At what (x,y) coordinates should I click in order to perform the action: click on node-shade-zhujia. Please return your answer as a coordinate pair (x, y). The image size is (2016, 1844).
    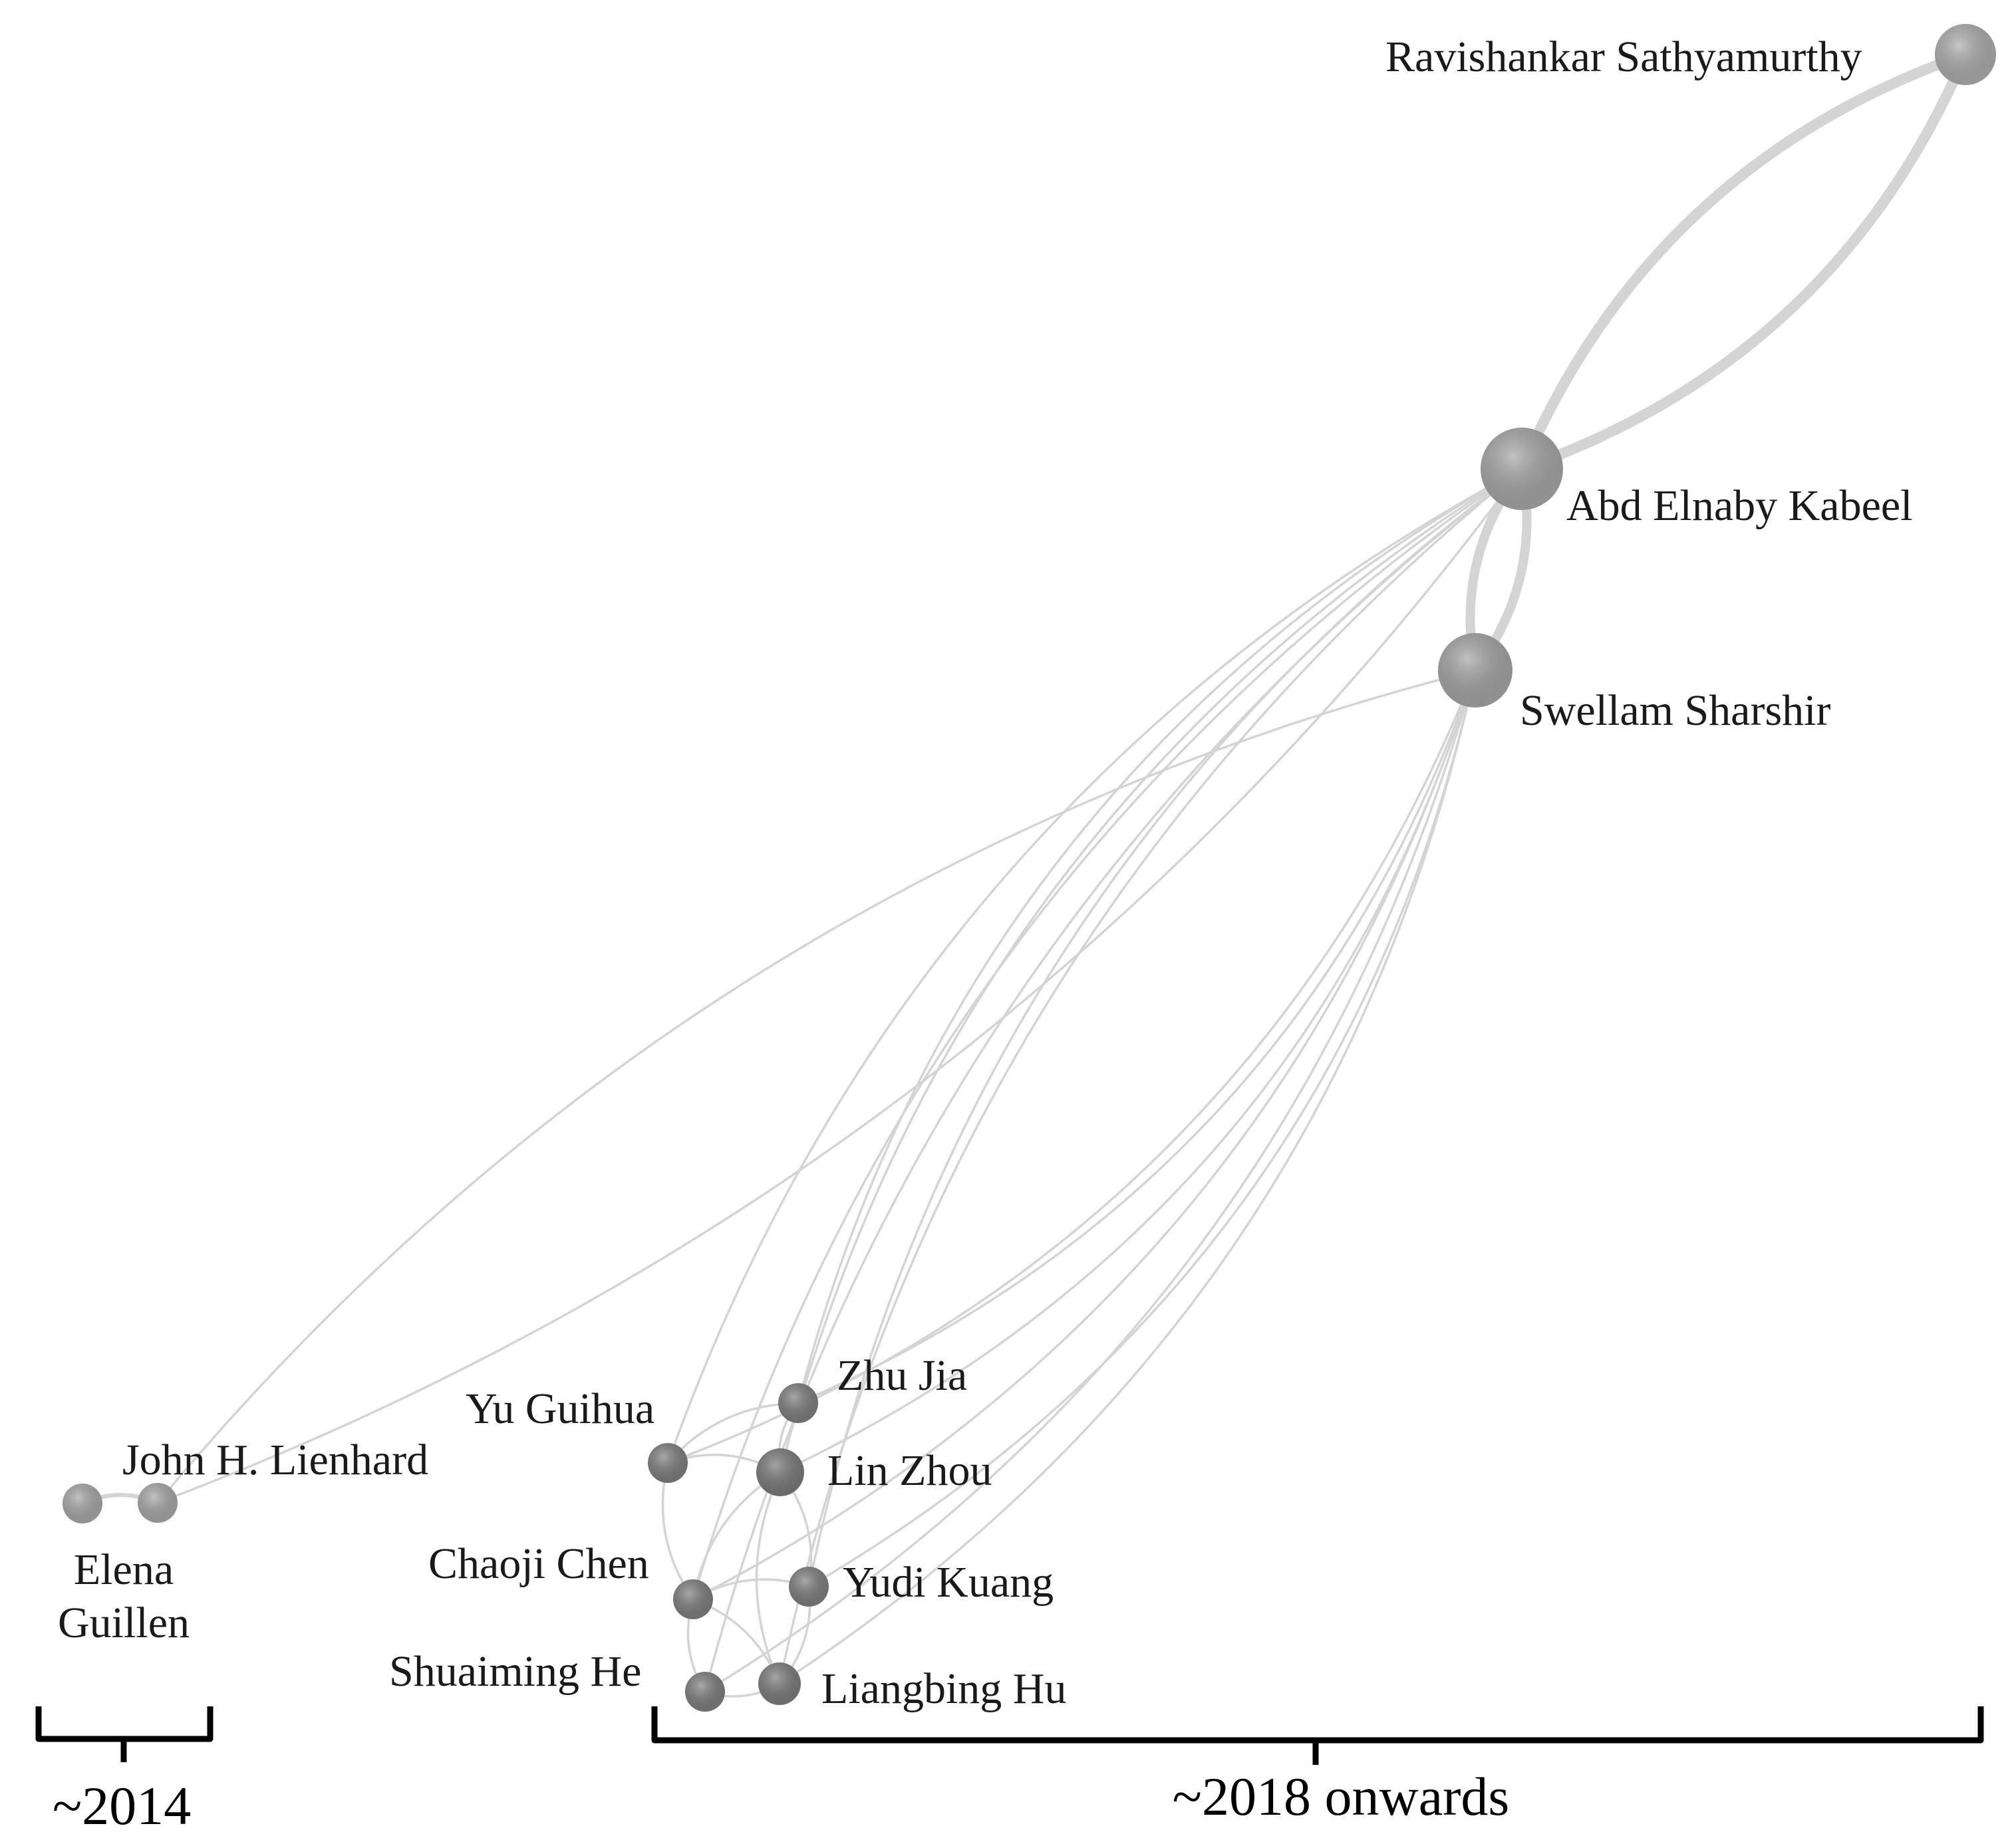
    Looking at the image, I should click on (798, 1403).